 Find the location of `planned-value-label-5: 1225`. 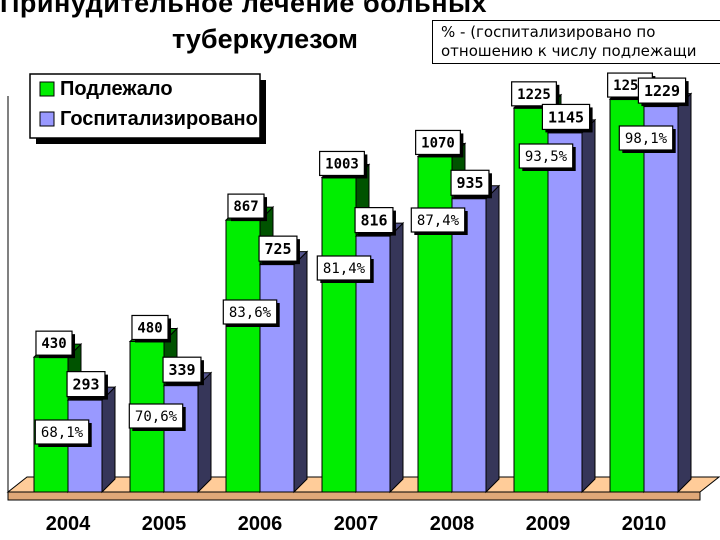

planned-value-label-5: 1225 is located at coordinates (535, 95).